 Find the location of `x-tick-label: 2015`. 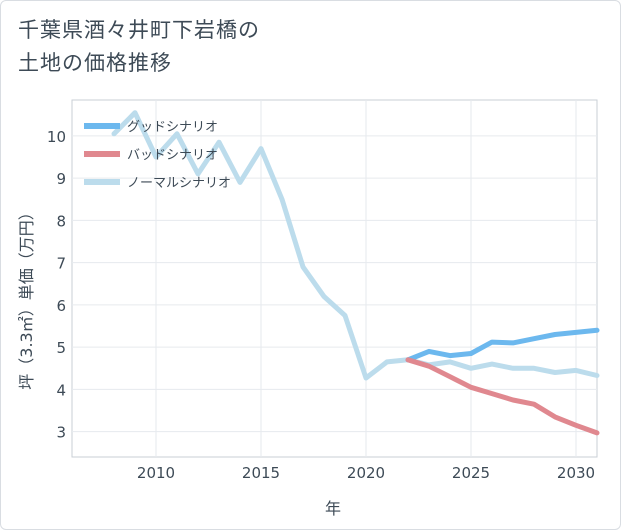

x-tick-label: 2015 is located at coordinates (261, 473).